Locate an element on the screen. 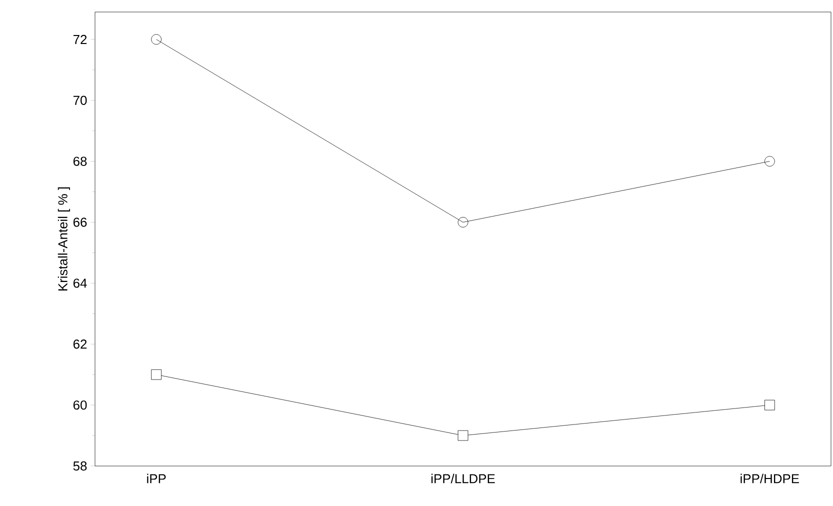 This screenshot has height=506, width=833. x-tick-label: iPP/LLDPE is located at coordinates (463, 479).